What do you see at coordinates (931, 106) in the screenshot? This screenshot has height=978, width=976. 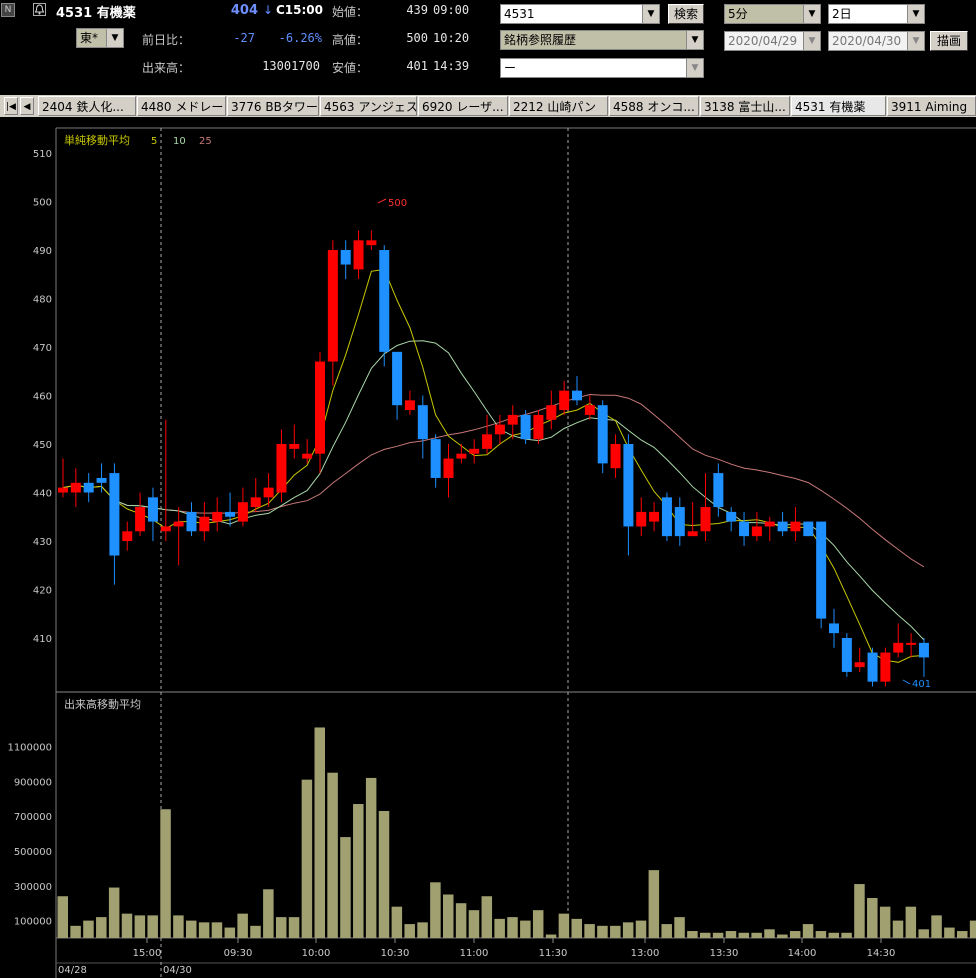 I see `tab-3911: 3911 Aiming` at bounding box center [931, 106].